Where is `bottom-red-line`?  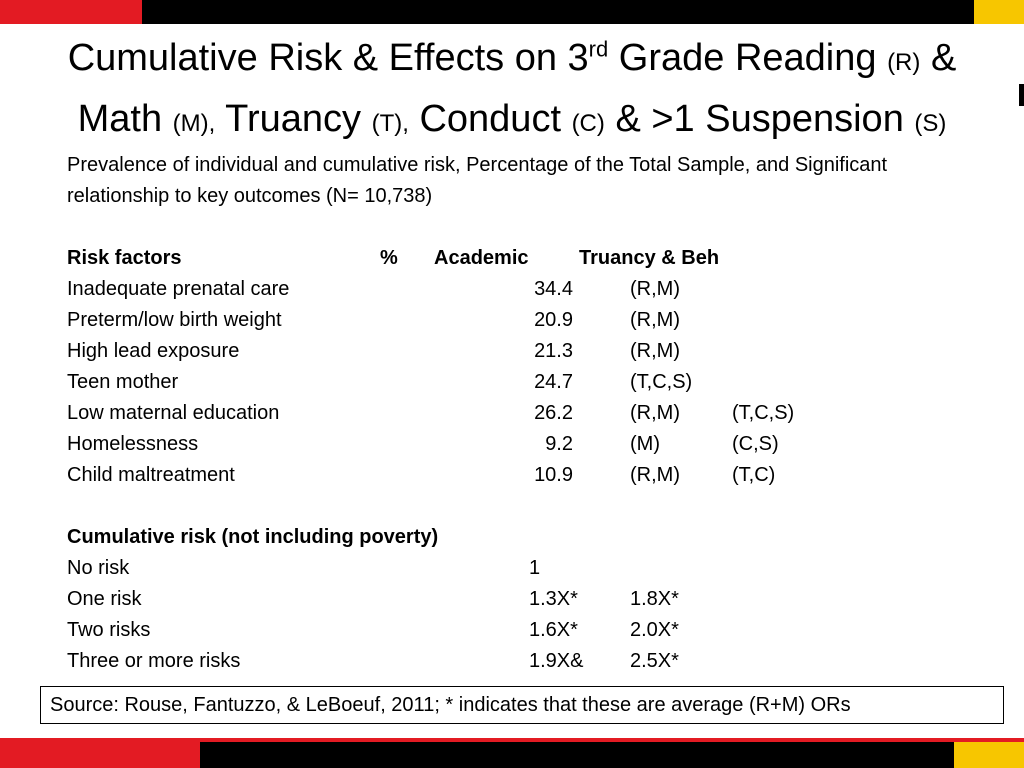
bottom-red-line is located at coordinates (512, 740).